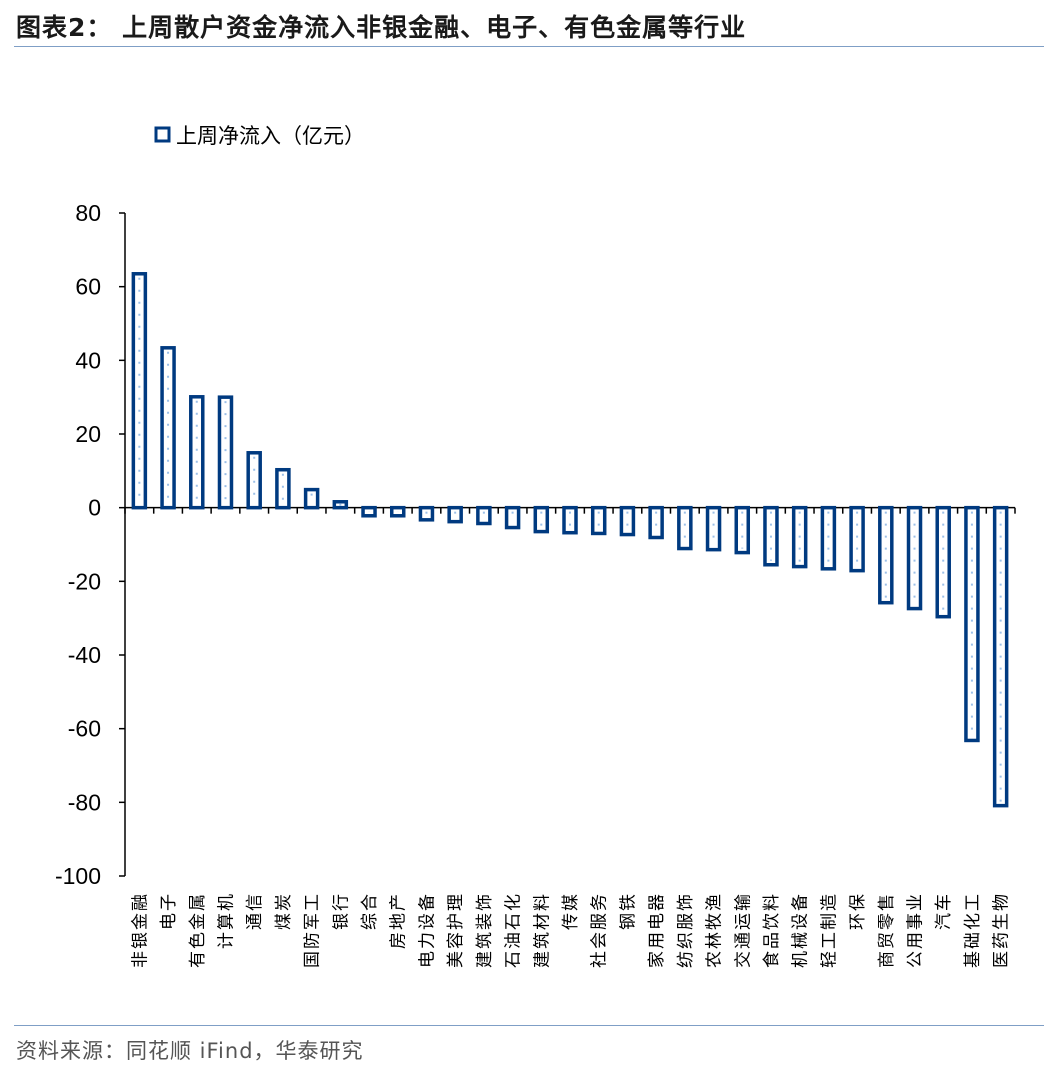  I want to click on x-tick-label: 农林牧渔, so click(715, 930).